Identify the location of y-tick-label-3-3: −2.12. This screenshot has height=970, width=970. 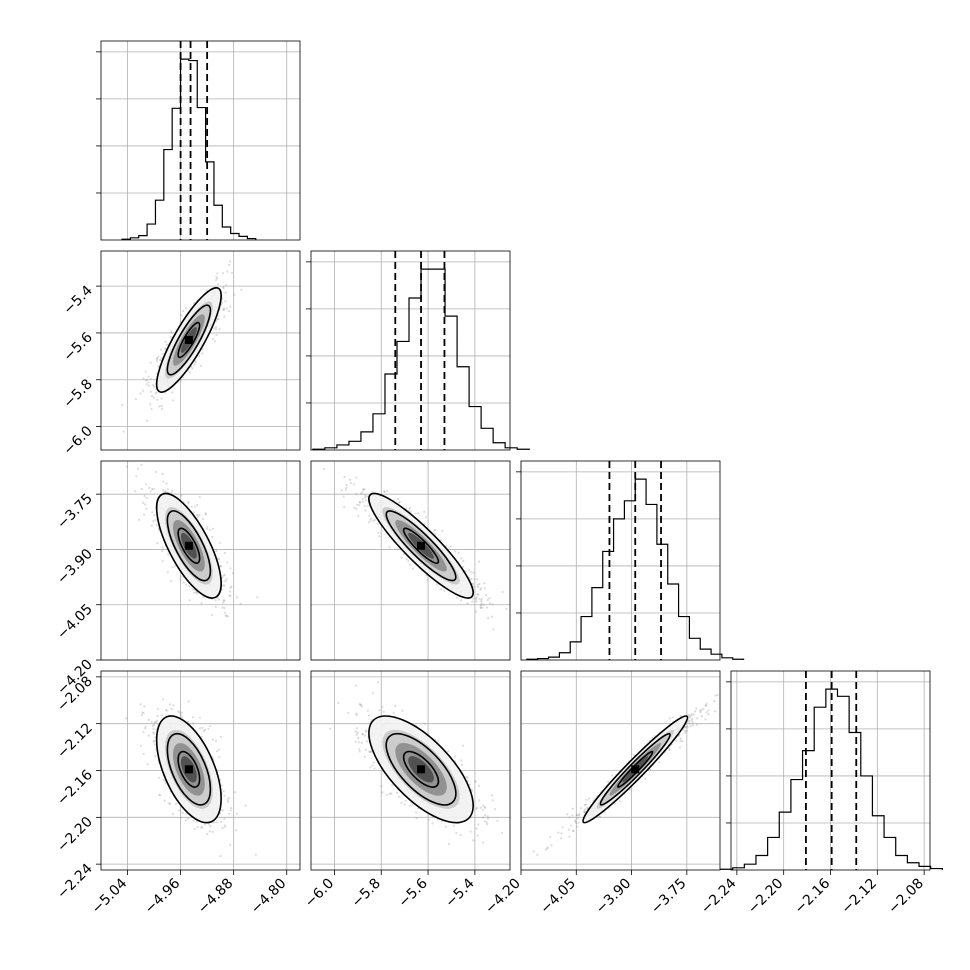
(75, 741).